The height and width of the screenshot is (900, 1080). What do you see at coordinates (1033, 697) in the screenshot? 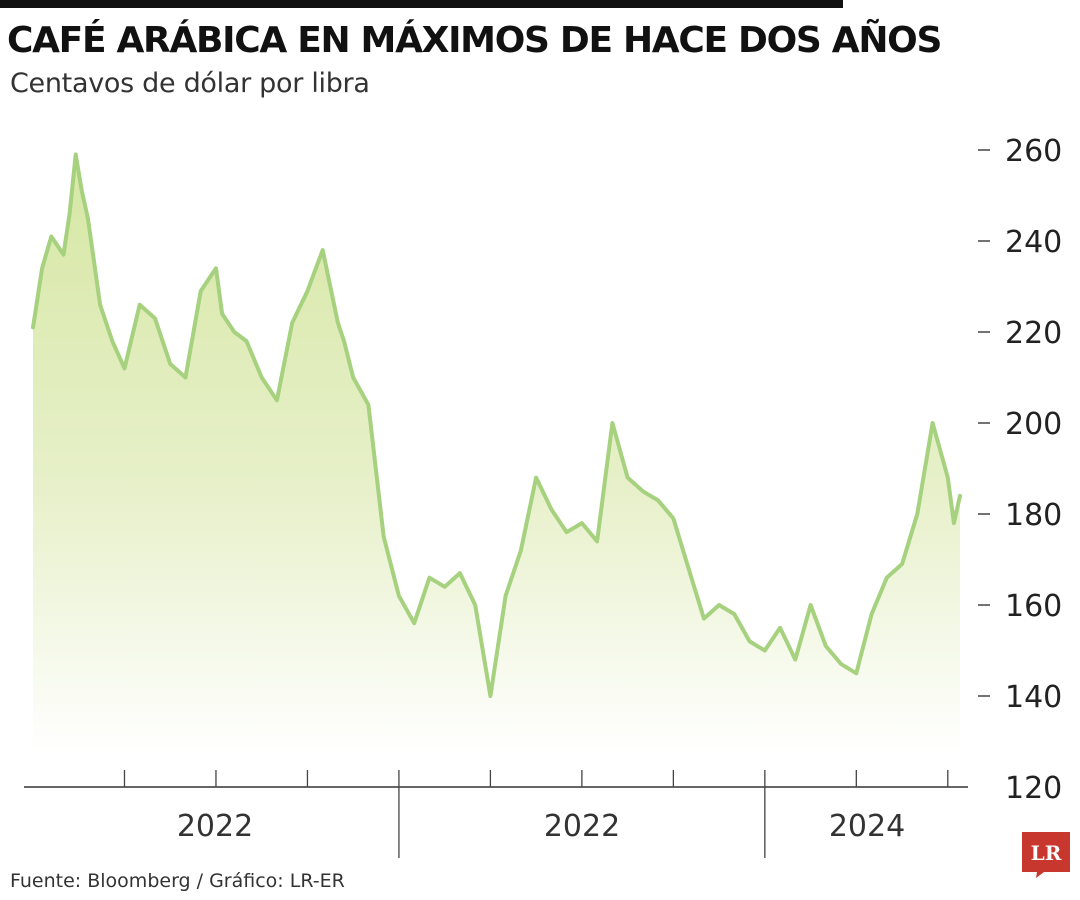
I see `y-tick-label: 140` at bounding box center [1033, 697].